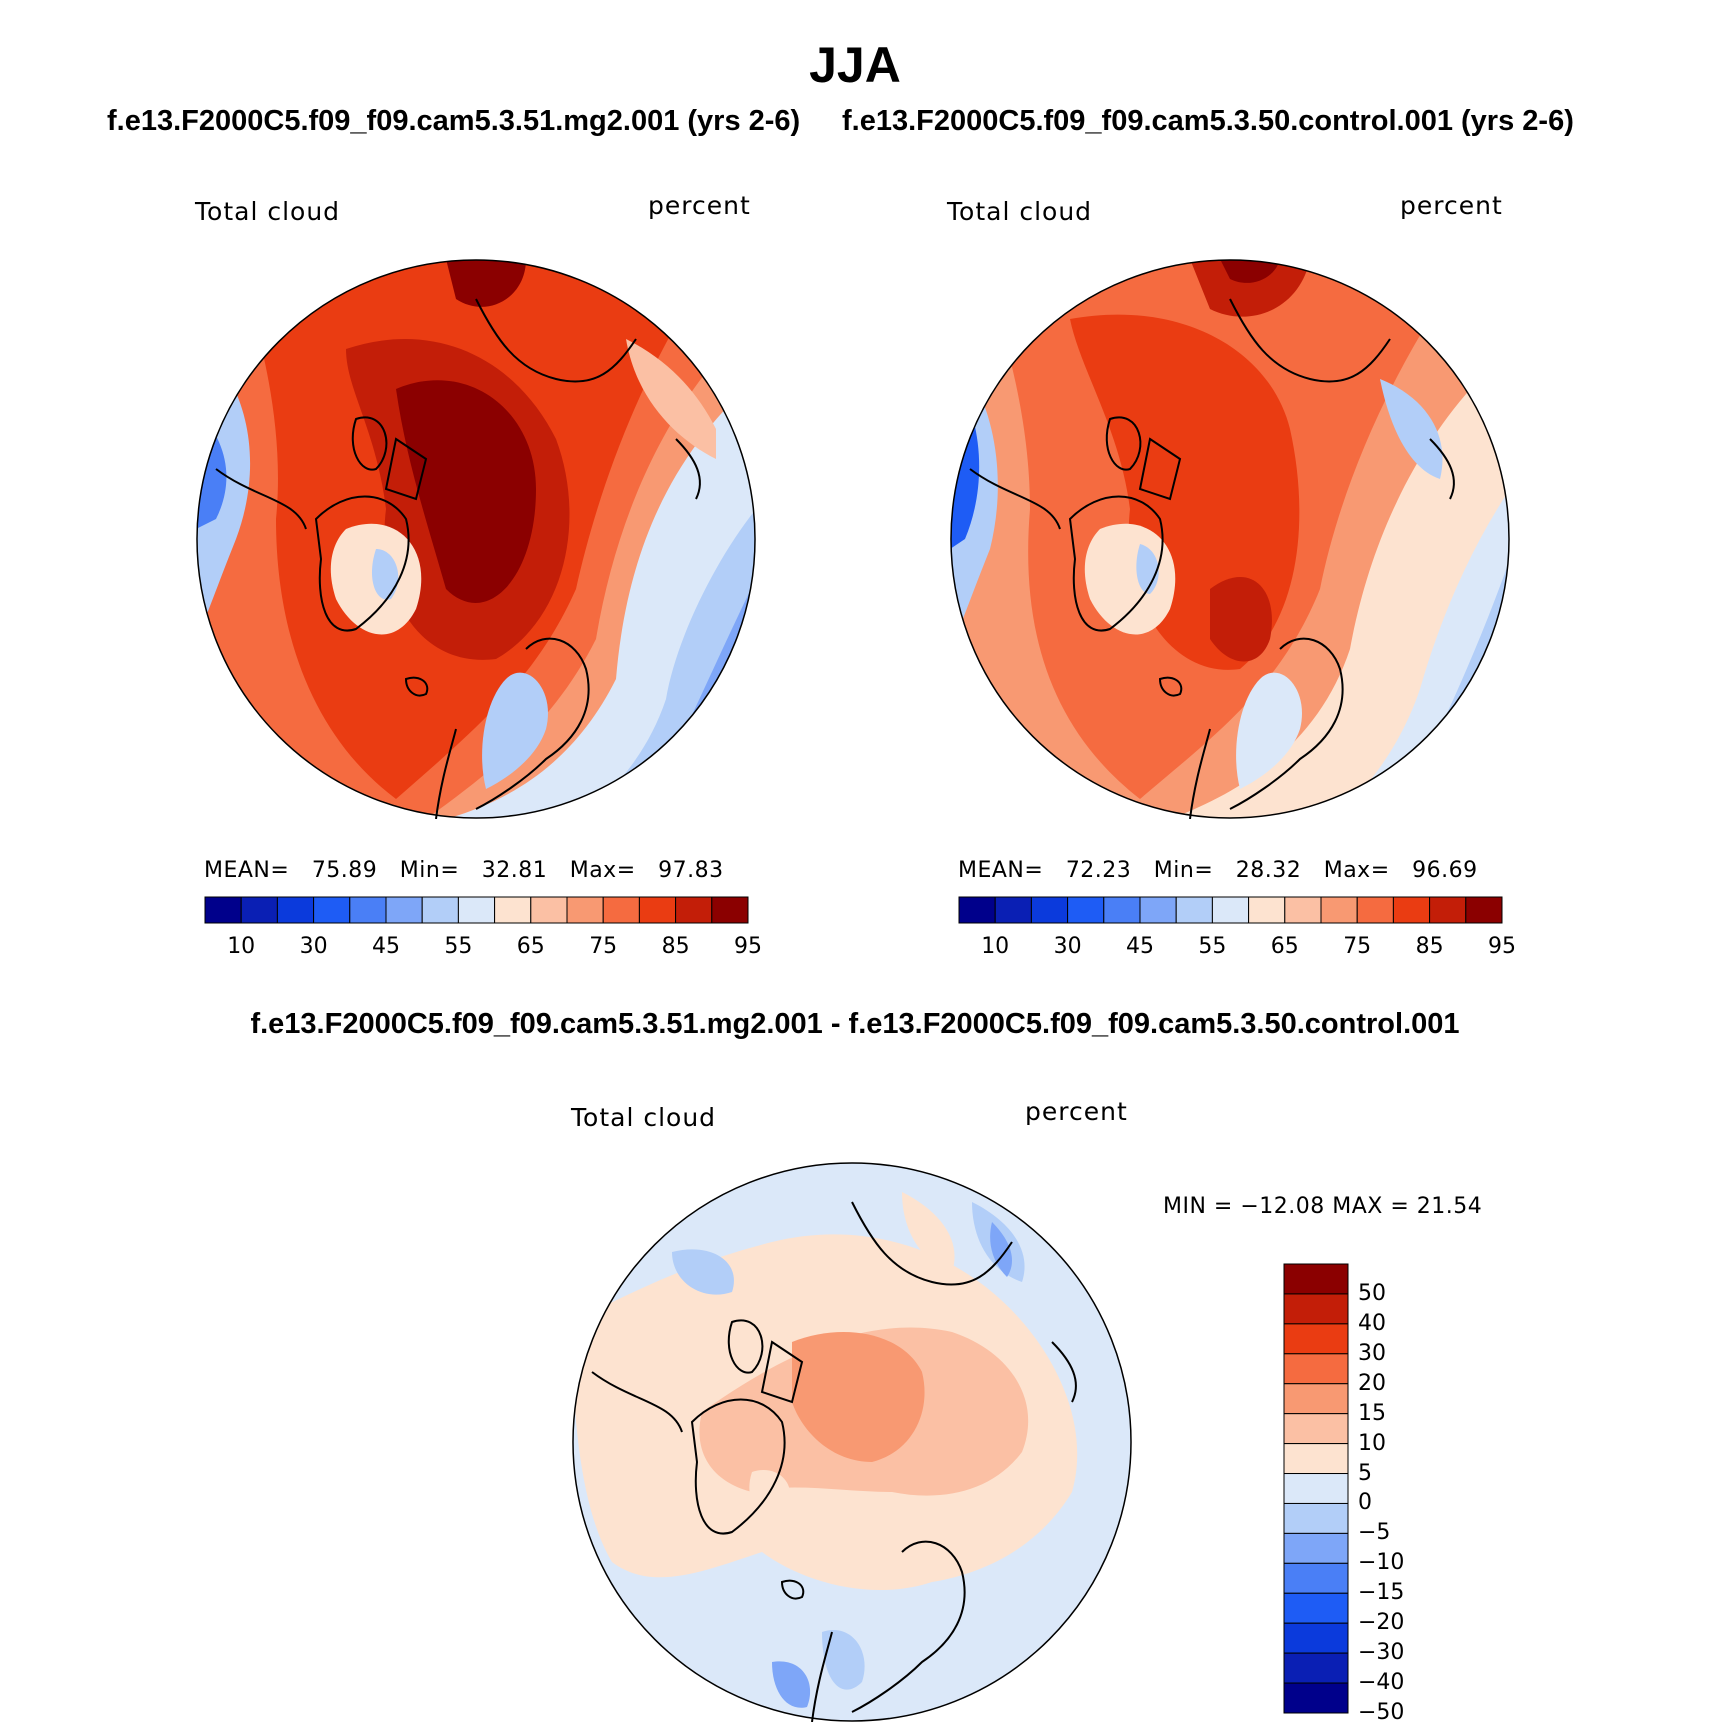  What do you see at coordinates (1365, 1503) in the screenshot?
I see `colorbar-tick-label: 0` at bounding box center [1365, 1503].